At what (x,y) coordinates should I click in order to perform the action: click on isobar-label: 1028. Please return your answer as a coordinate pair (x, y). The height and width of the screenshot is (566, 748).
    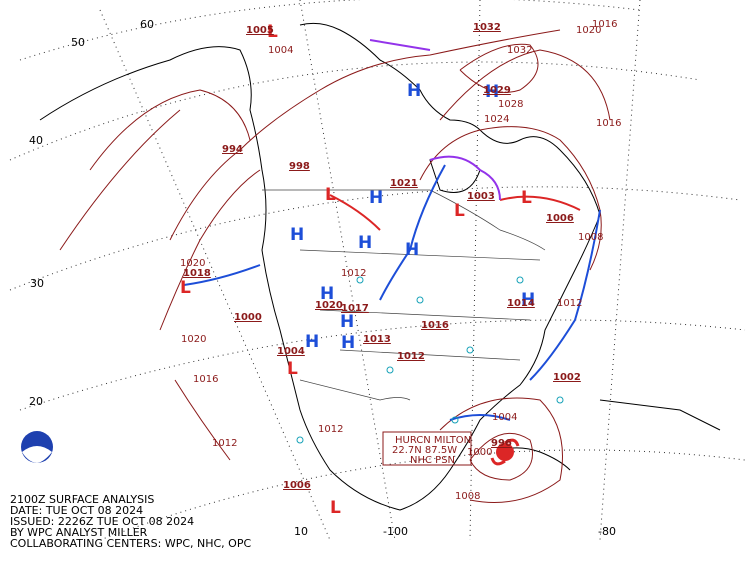
    Looking at the image, I should click on (510, 104).